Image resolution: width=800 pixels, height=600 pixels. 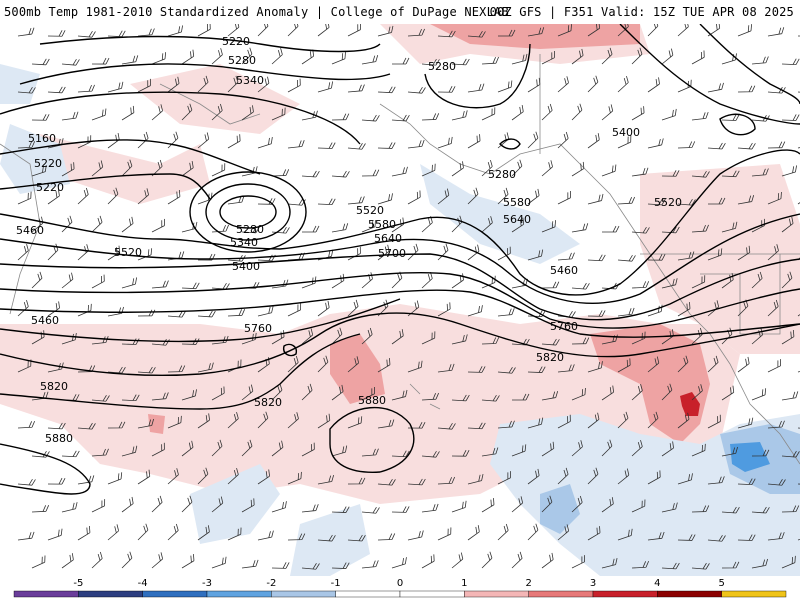 What do you see at coordinates (382, 224) in the screenshot?
I see `contour-label: 5580` at bounding box center [382, 224].